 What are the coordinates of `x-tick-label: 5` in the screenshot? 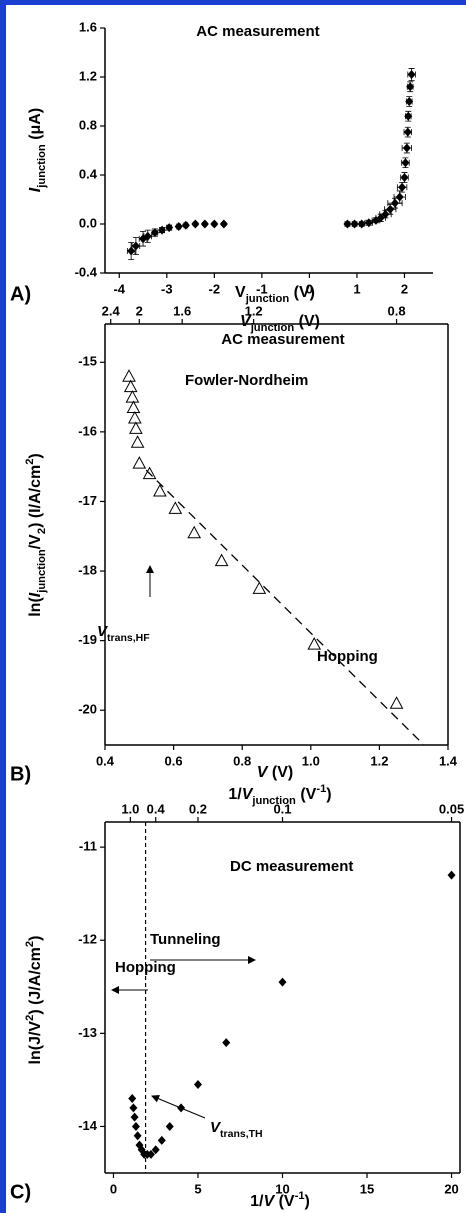 It's located at (197, 1188).